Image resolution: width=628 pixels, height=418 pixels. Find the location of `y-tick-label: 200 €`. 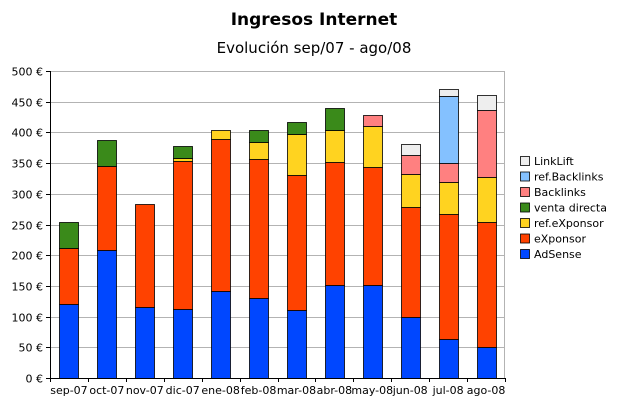

y-tick-label: 200 € is located at coordinates (28, 256).